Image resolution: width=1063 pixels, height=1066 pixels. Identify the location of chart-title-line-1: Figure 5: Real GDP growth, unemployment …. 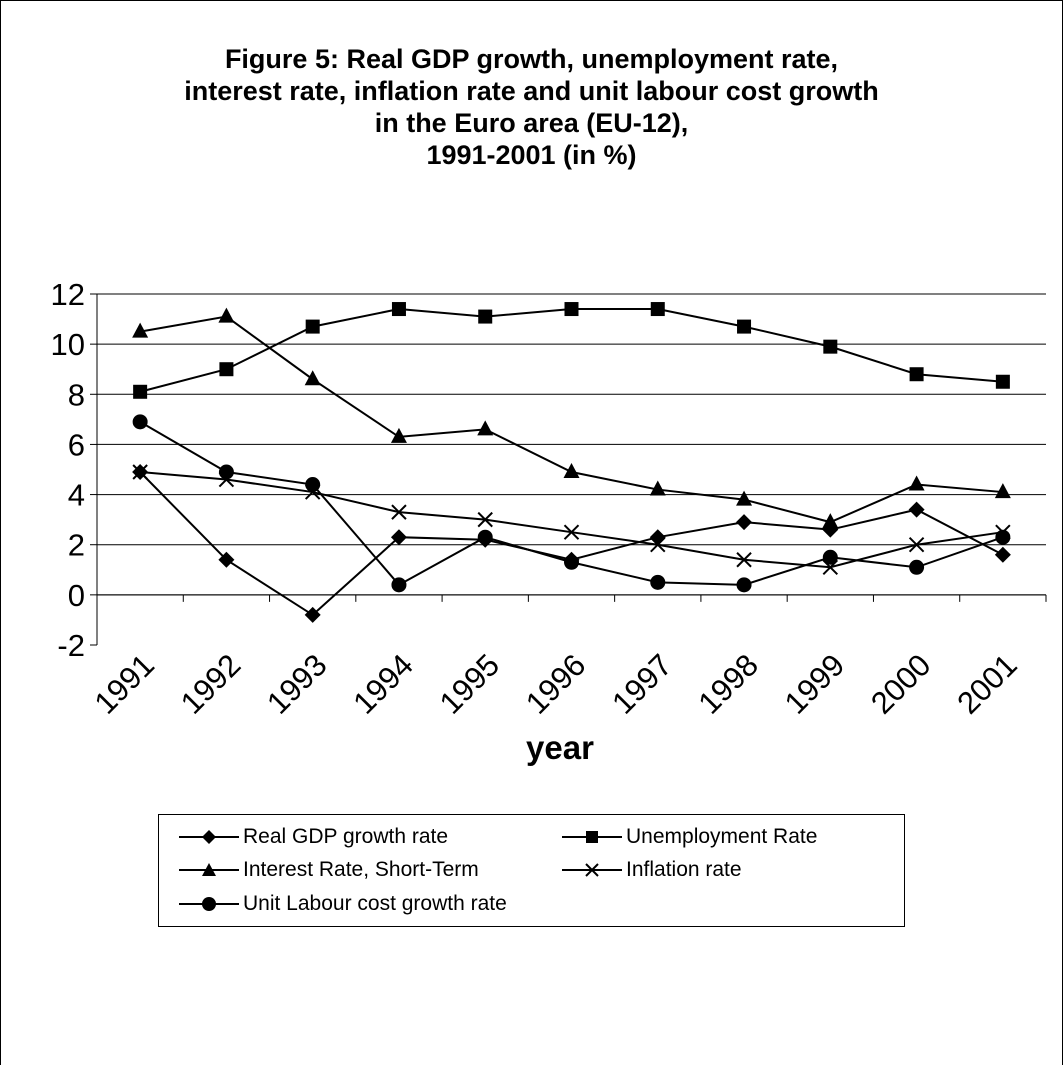
(531, 59).